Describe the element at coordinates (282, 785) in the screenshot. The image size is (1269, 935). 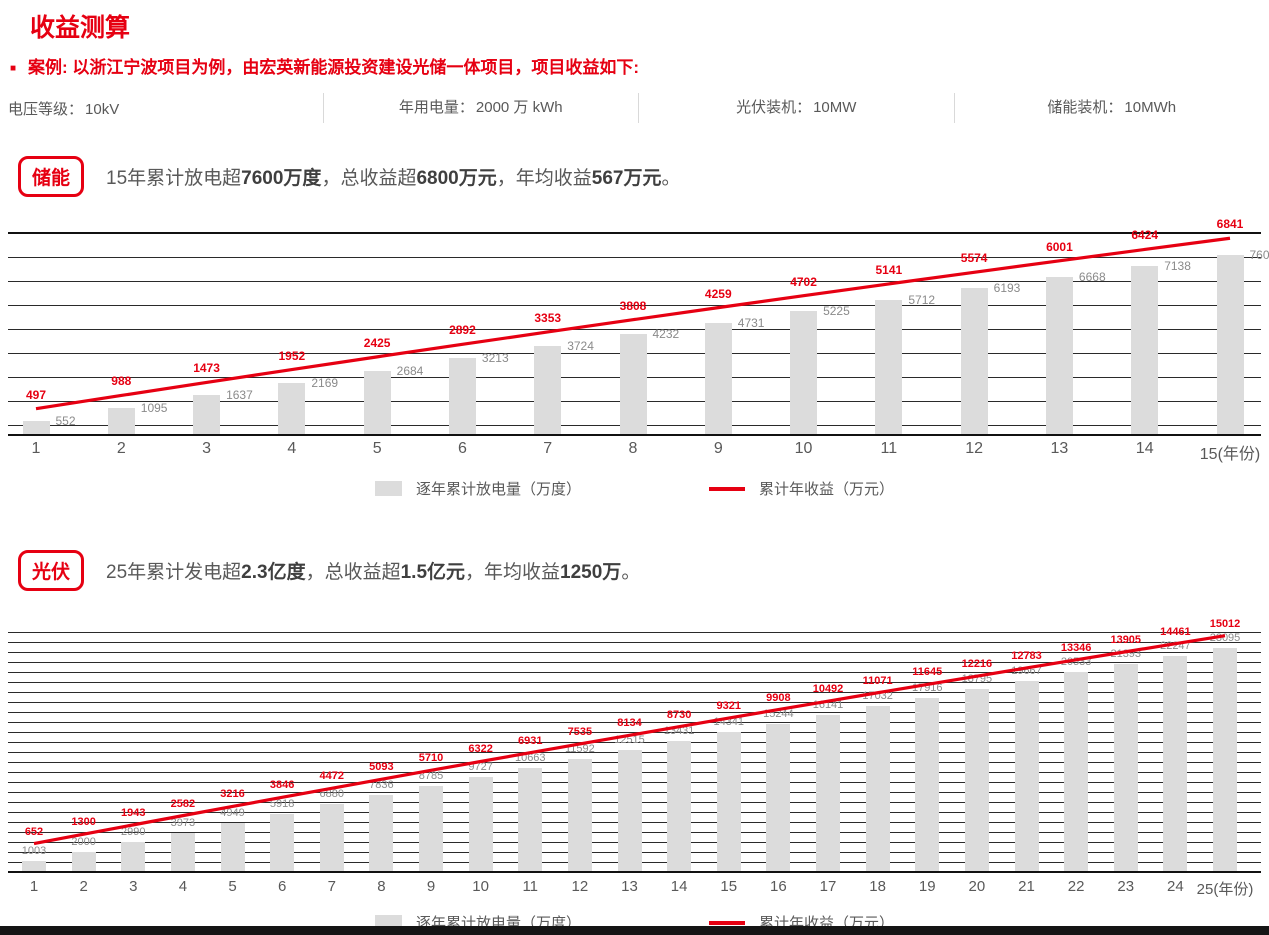
I see `line-value-label: 3846` at that location.